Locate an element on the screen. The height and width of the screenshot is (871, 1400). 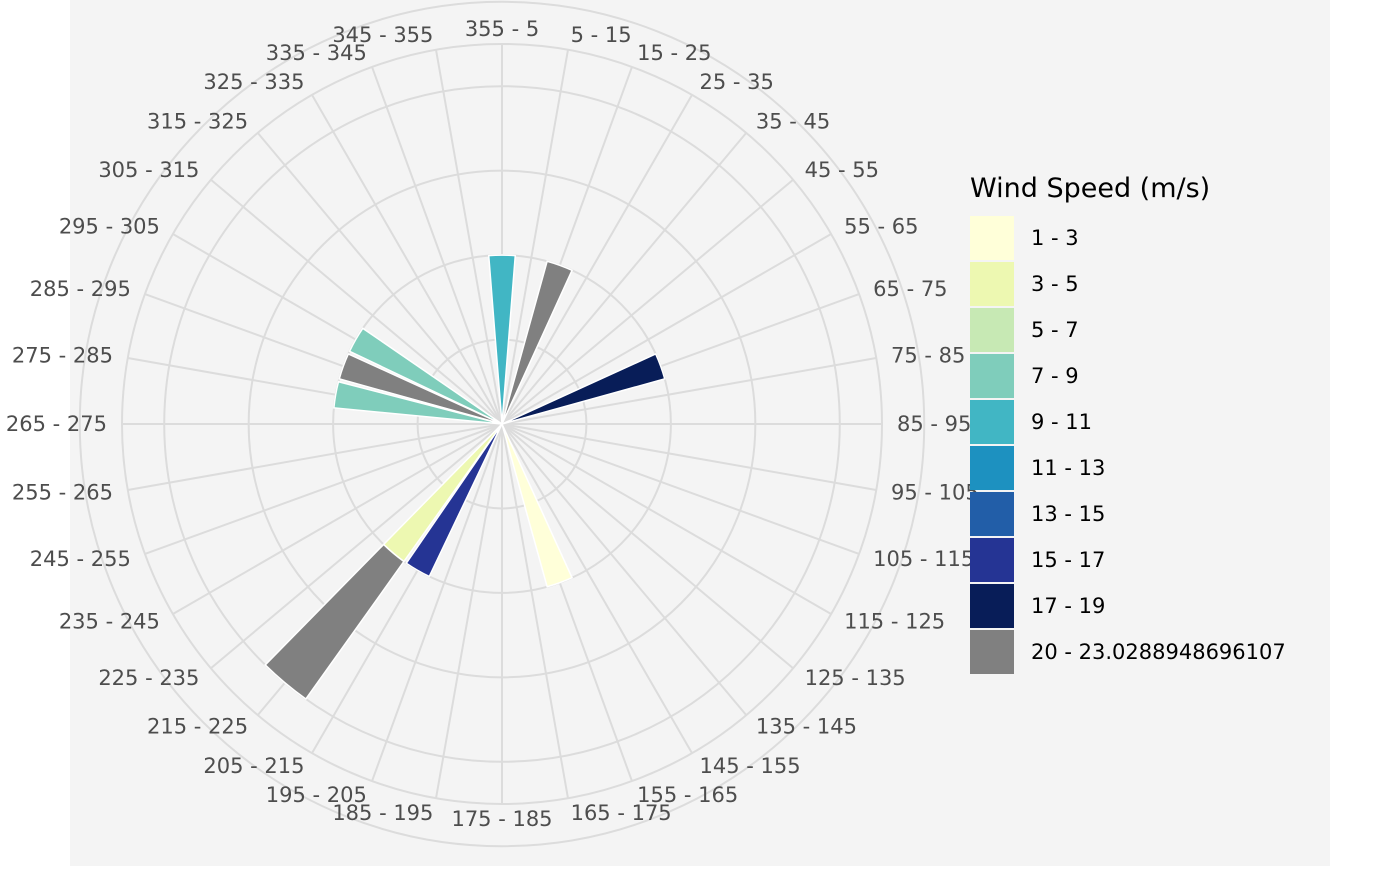
legend-label: 15 - 17 is located at coordinates (1068, 560).